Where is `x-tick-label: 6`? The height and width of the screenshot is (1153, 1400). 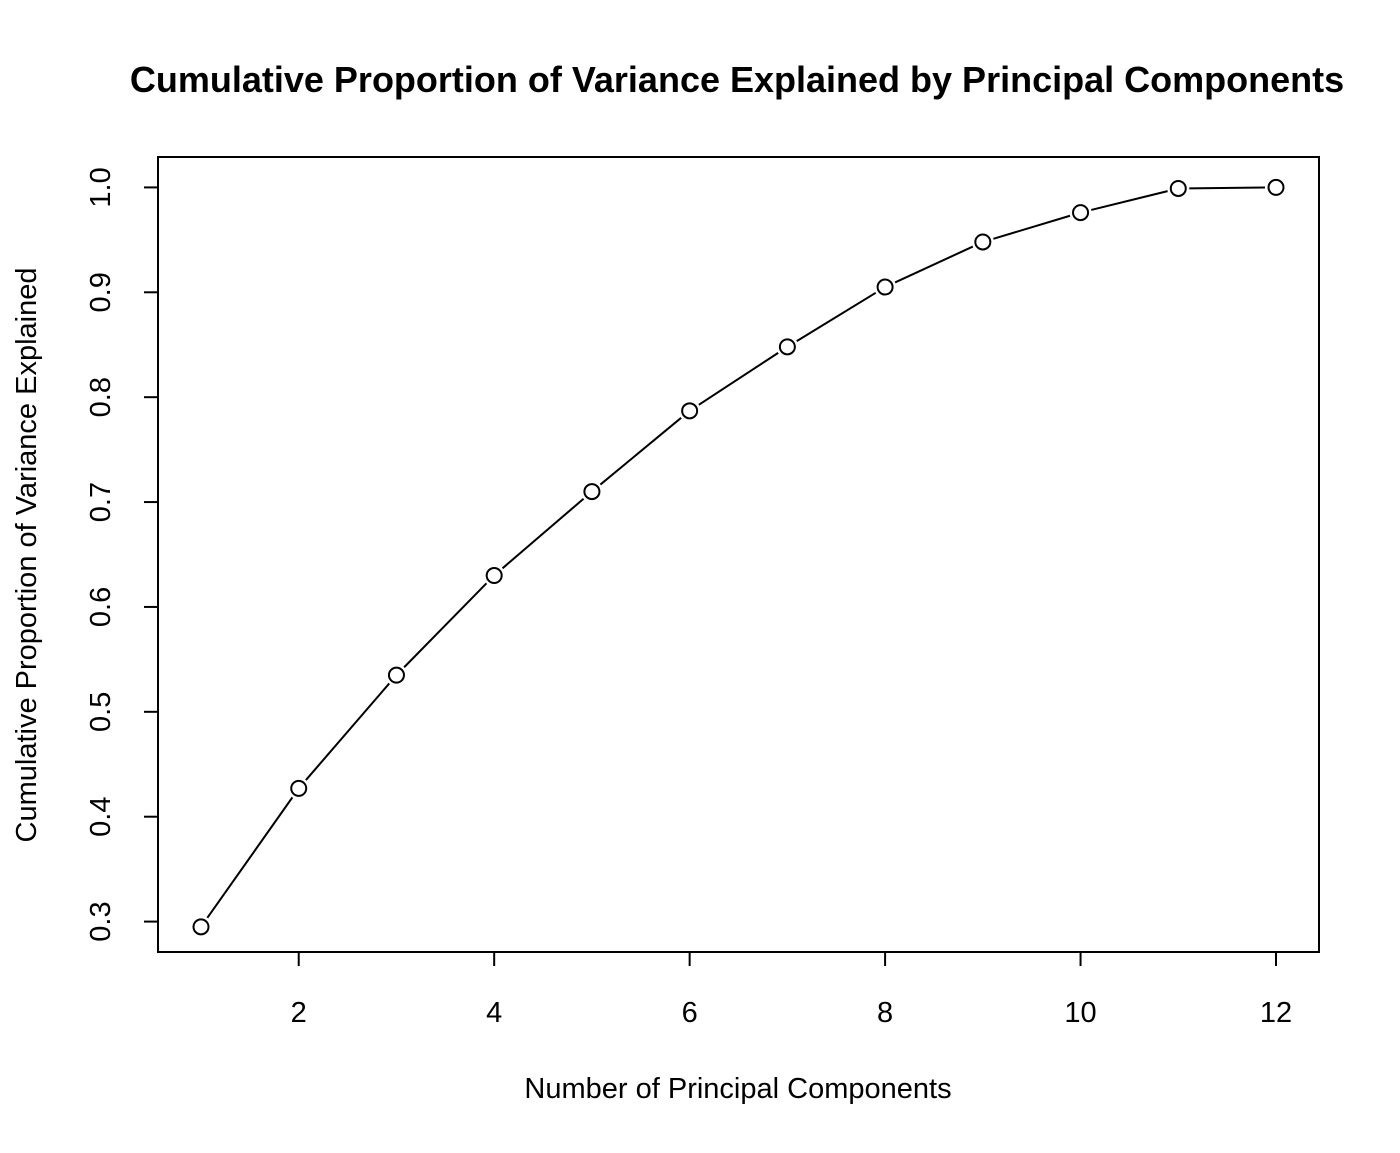
x-tick-label: 6 is located at coordinates (690, 1013).